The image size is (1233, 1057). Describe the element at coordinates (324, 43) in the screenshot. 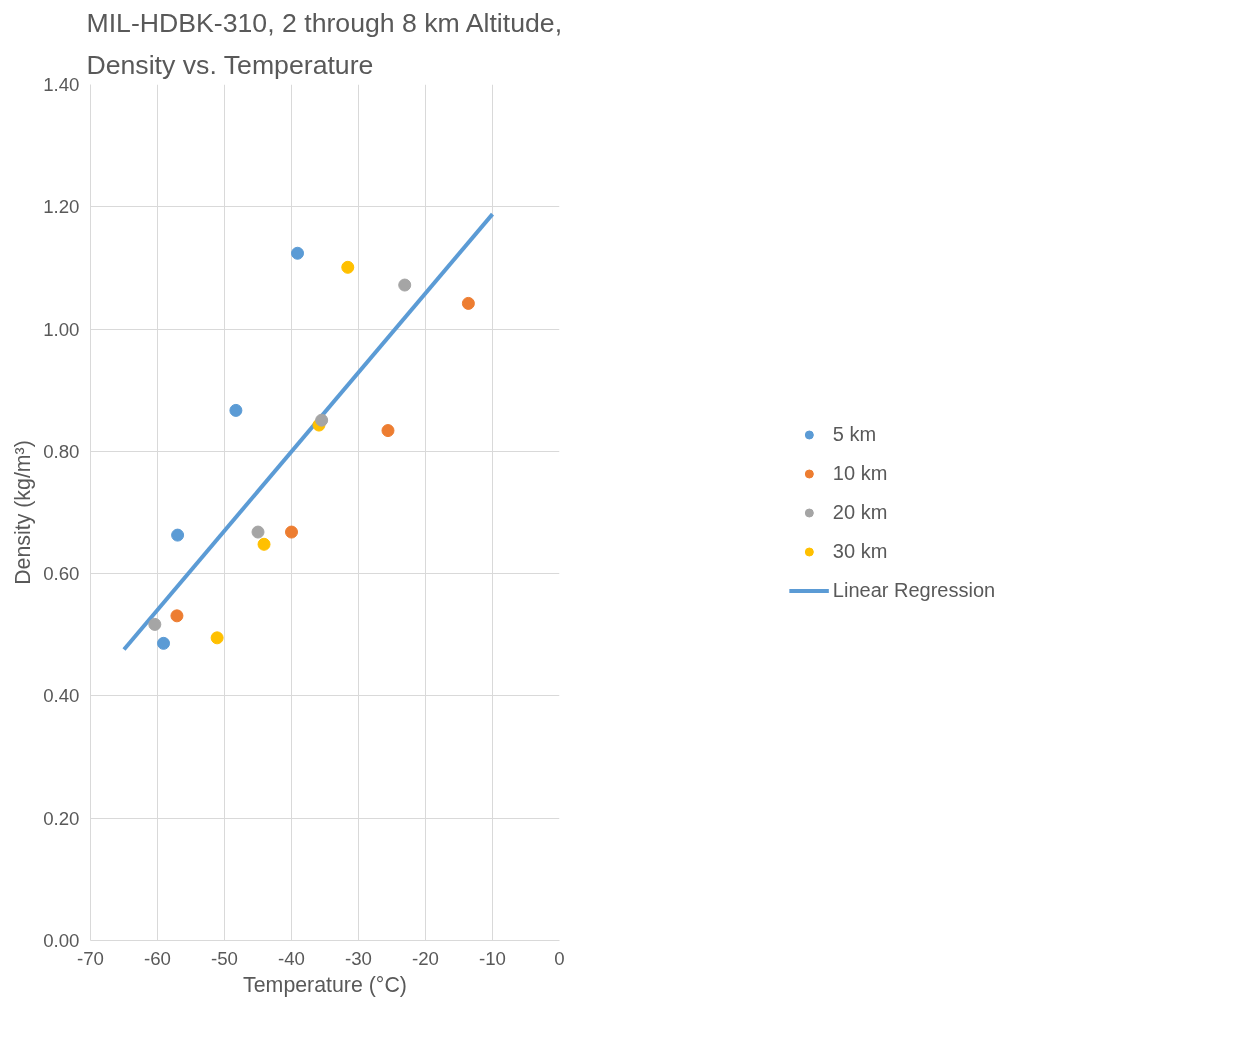

I see `chart-title: MIL-HDBK-310, 2 through 8 km Altitude, Density vs. Temperature` at that location.